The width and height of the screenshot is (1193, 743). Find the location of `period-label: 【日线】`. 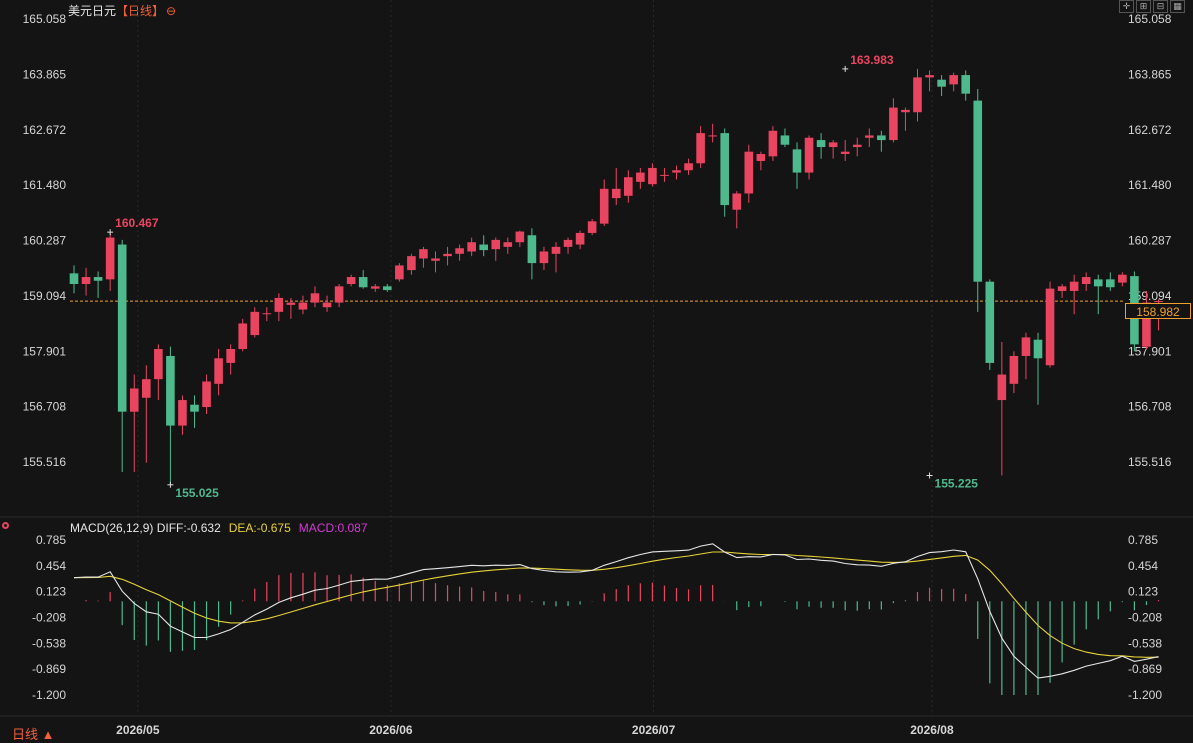

period-label: 【日线】 is located at coordinates (140, 11).